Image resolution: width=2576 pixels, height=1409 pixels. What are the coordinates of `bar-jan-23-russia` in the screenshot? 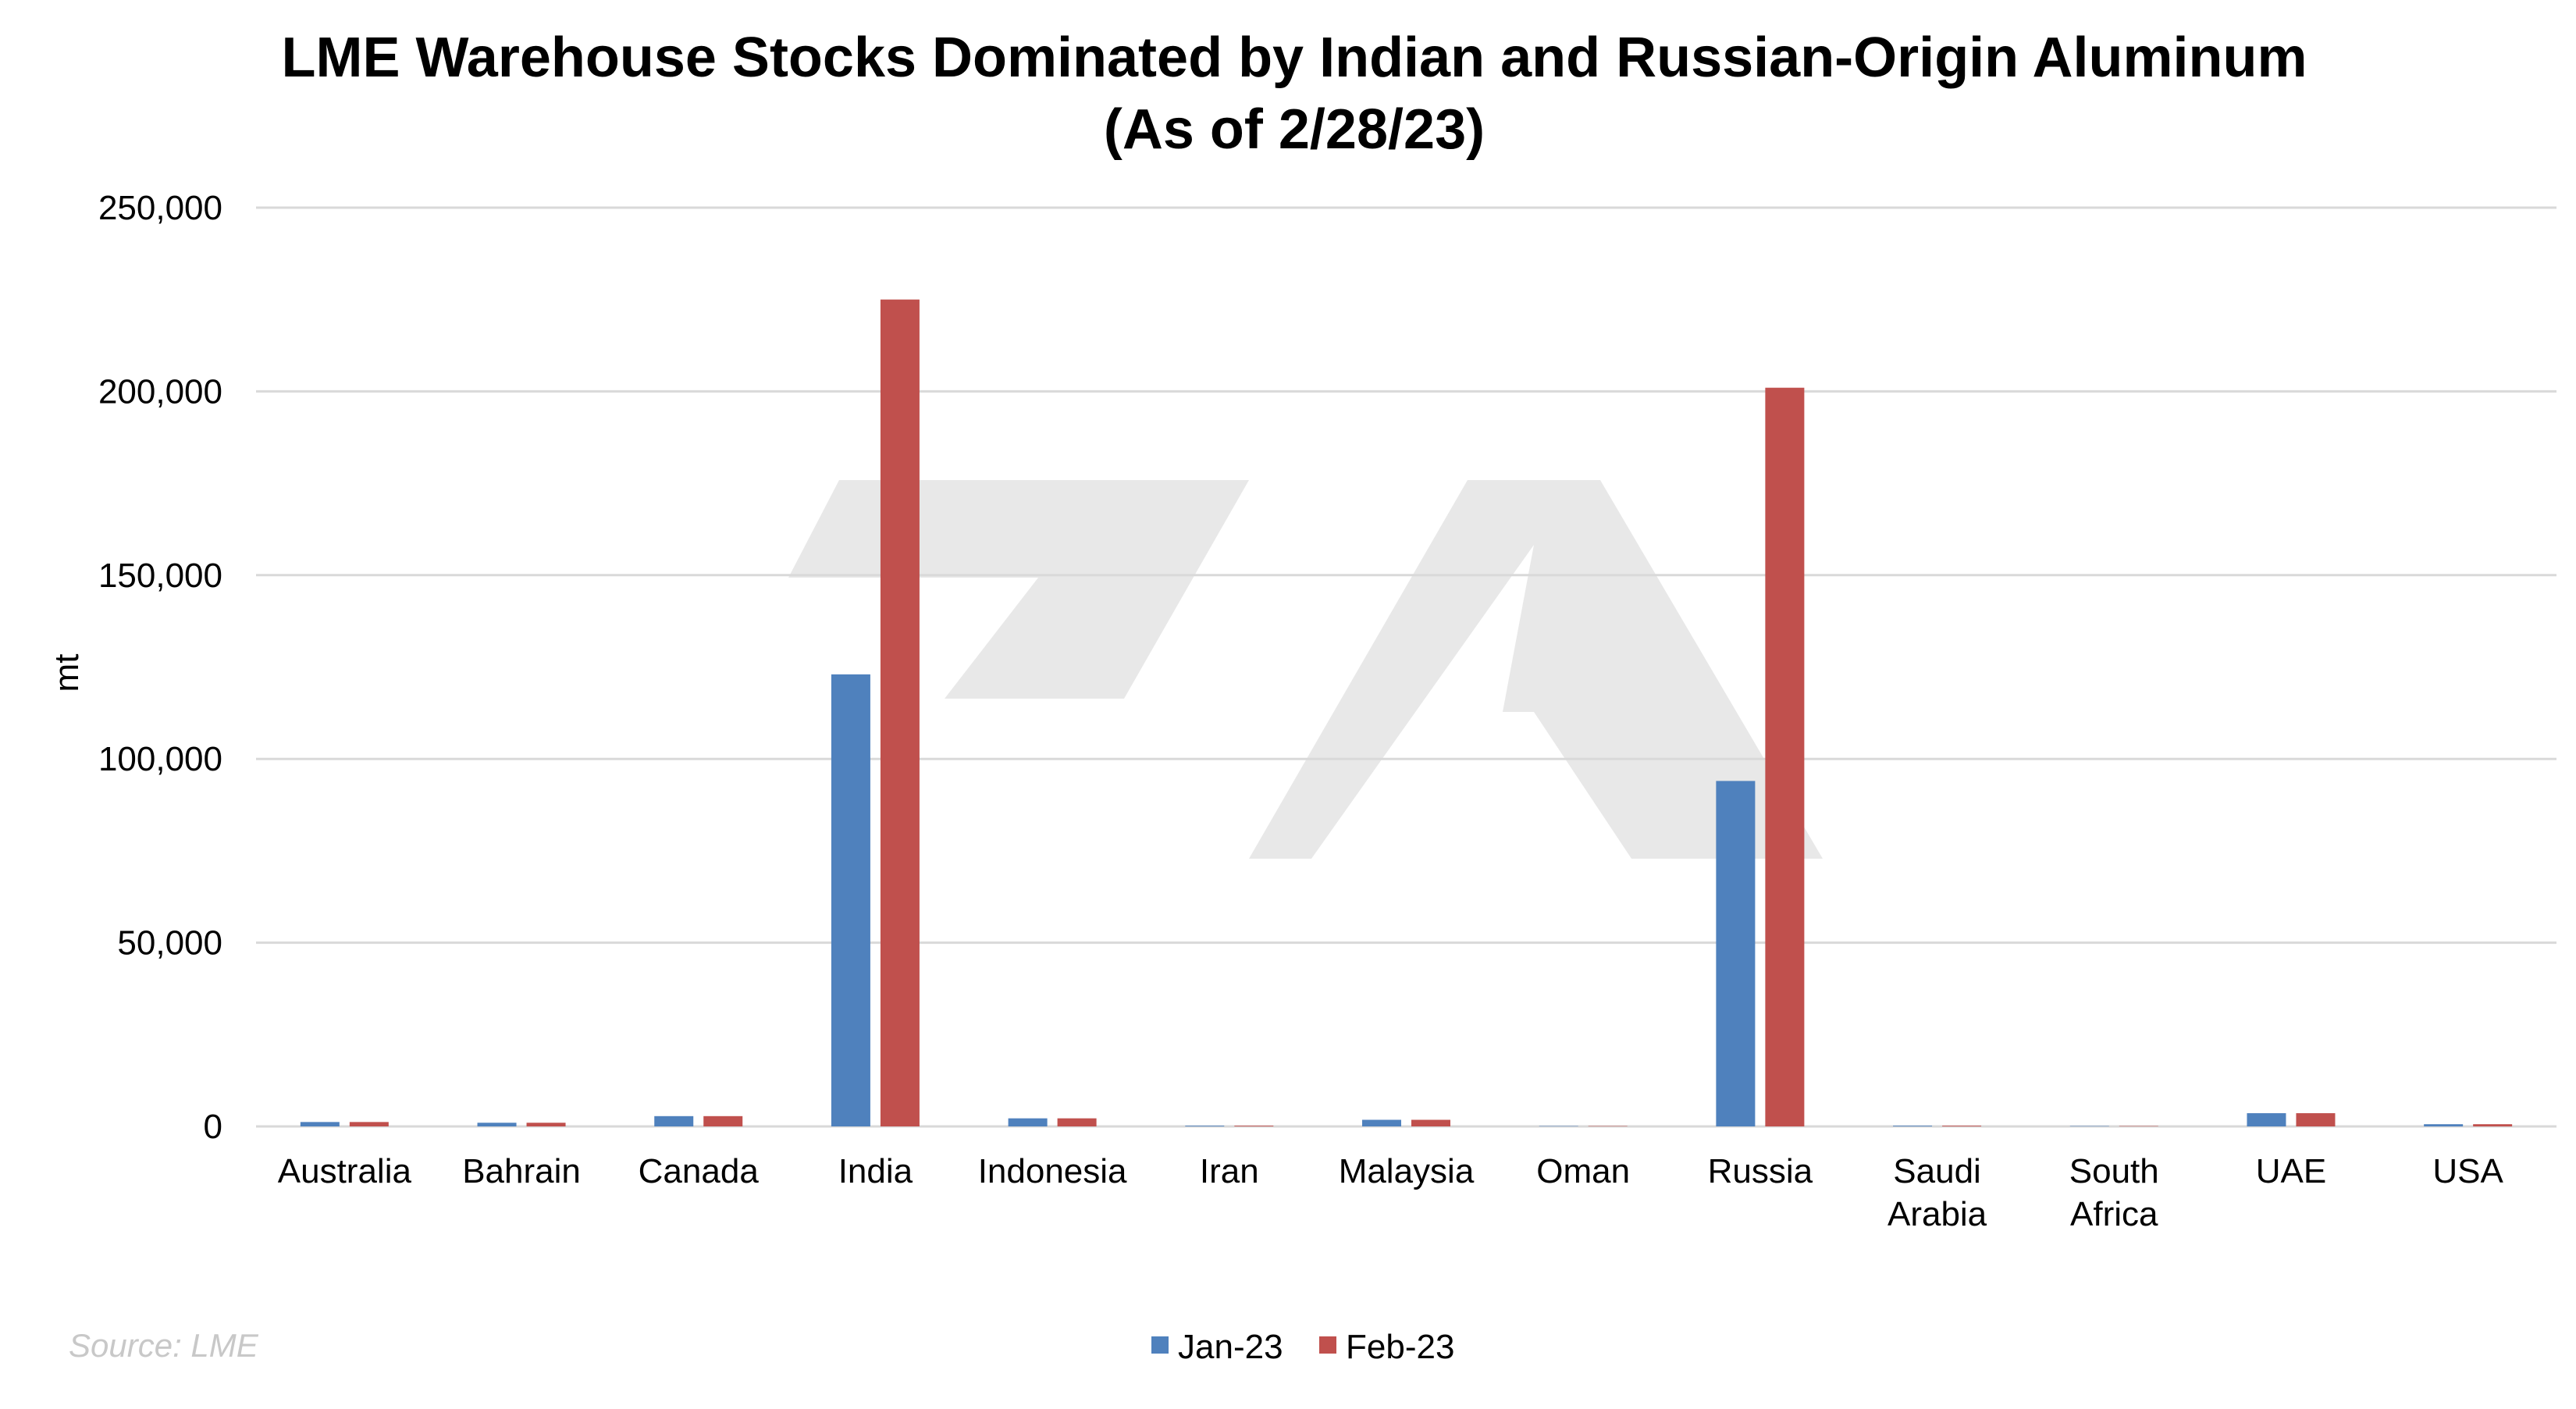 It's located at (1736, 953).